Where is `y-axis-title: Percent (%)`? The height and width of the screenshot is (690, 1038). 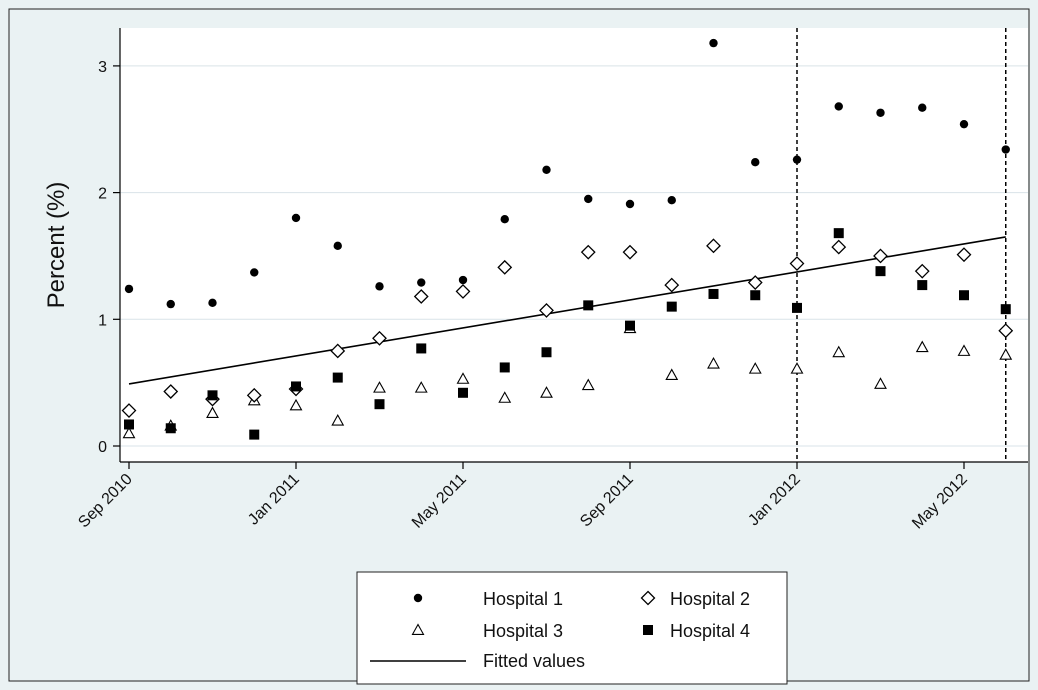 y-axis-title: Percent (%) is located at coordinates (56, 245).